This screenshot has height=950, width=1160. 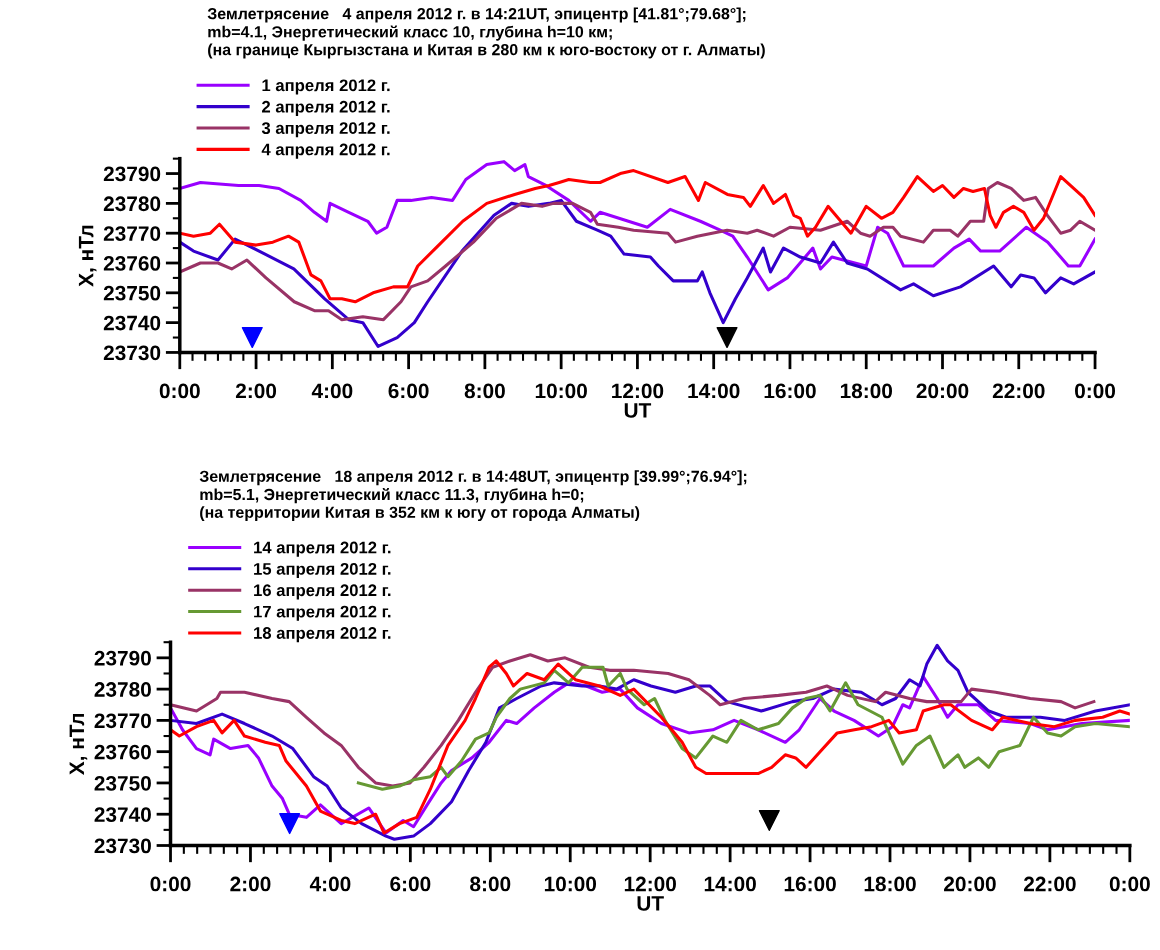 What do you see at coordinates (322, 570) in the screenshot?
I see `legend-label: 15 апреля 2012 г.` at bounding box center [322, 570].